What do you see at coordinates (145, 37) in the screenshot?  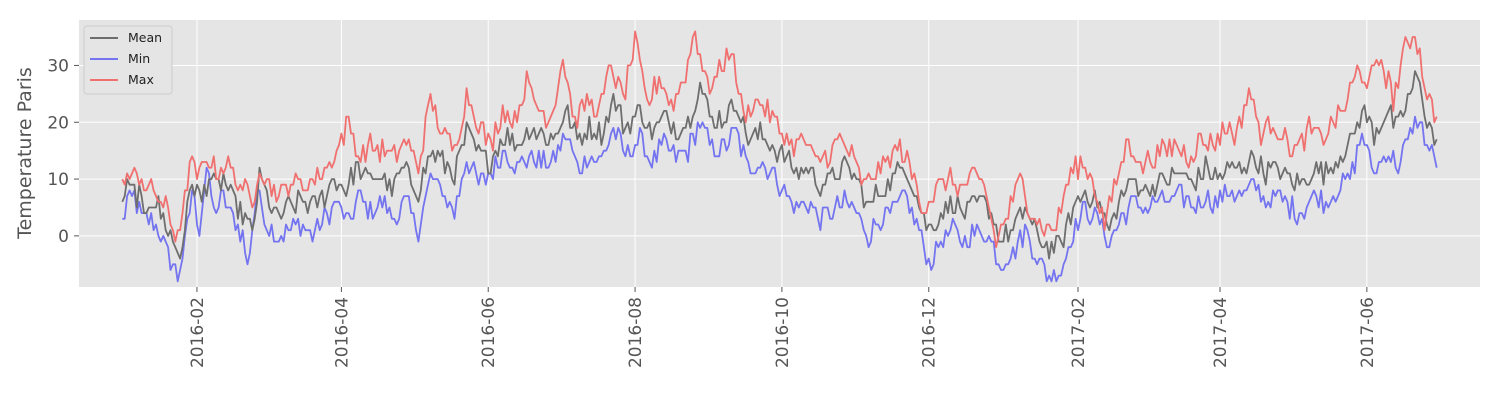 I see `legend-label-mean: Mean` at bounding box center [145, 37].